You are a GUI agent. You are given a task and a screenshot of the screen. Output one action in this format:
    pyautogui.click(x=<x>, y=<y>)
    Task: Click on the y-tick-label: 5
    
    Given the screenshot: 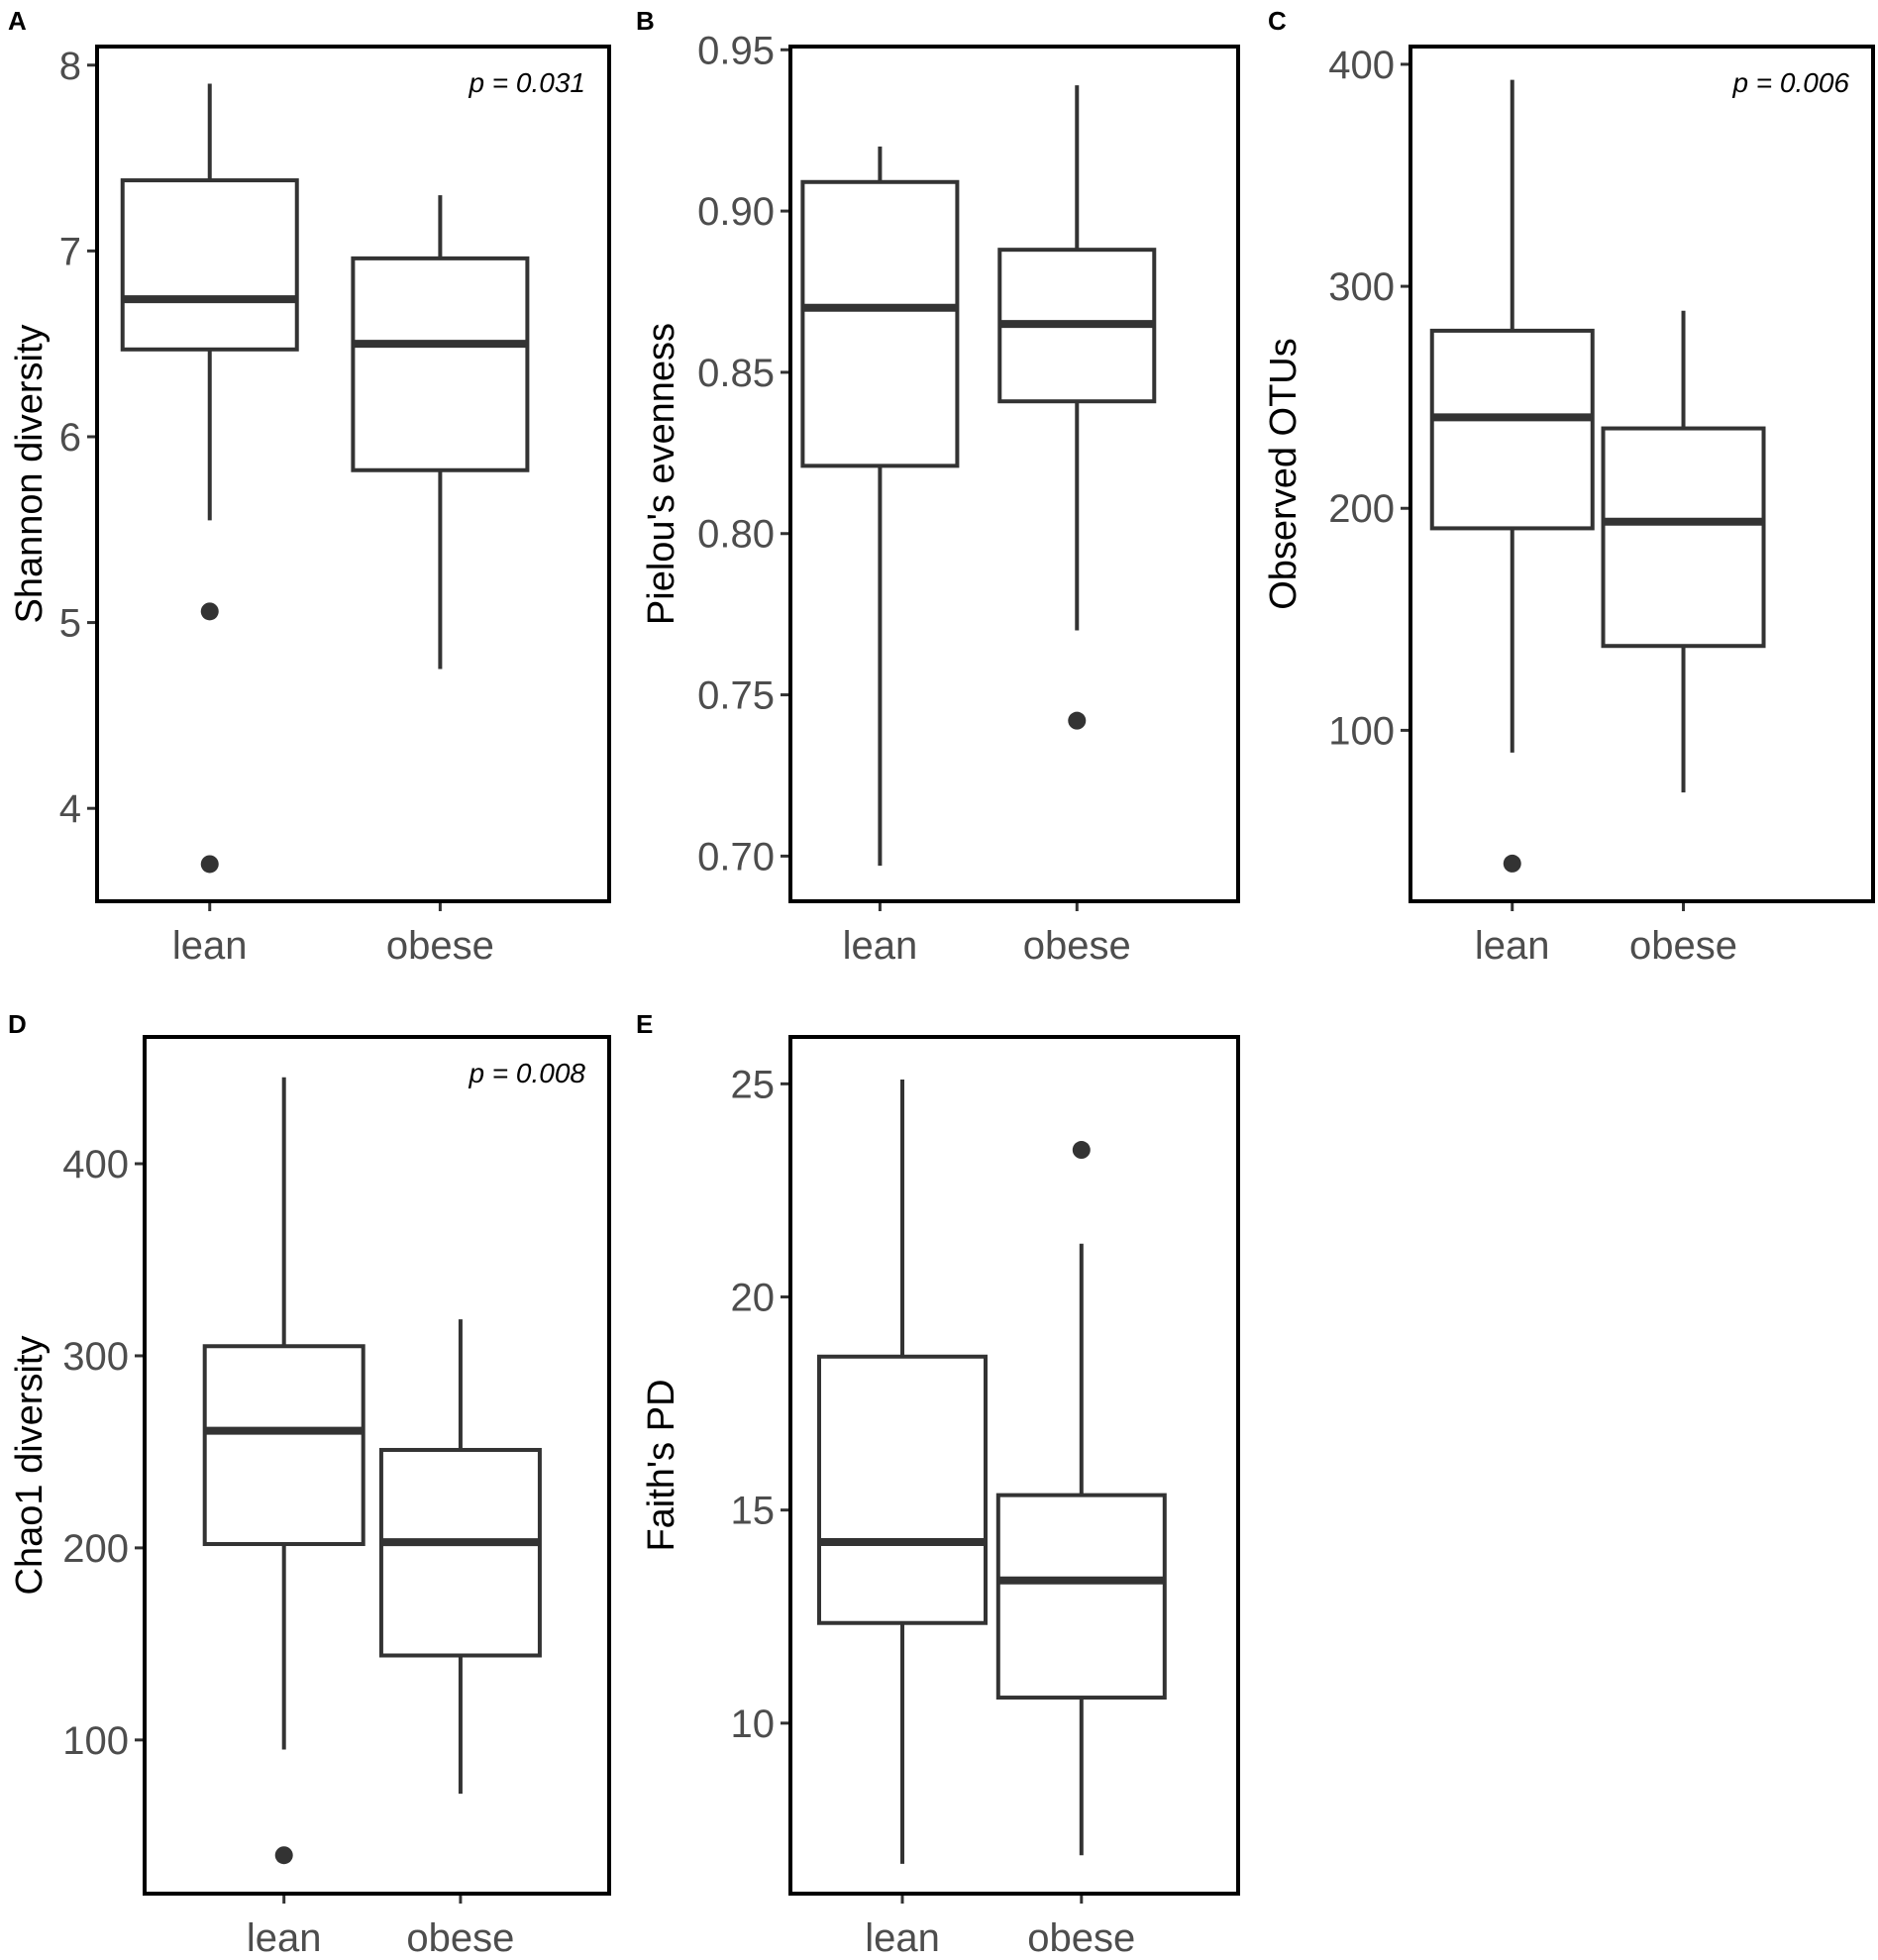 What is the action you would take?
    pyautogui.click(x=70, y=624)
    